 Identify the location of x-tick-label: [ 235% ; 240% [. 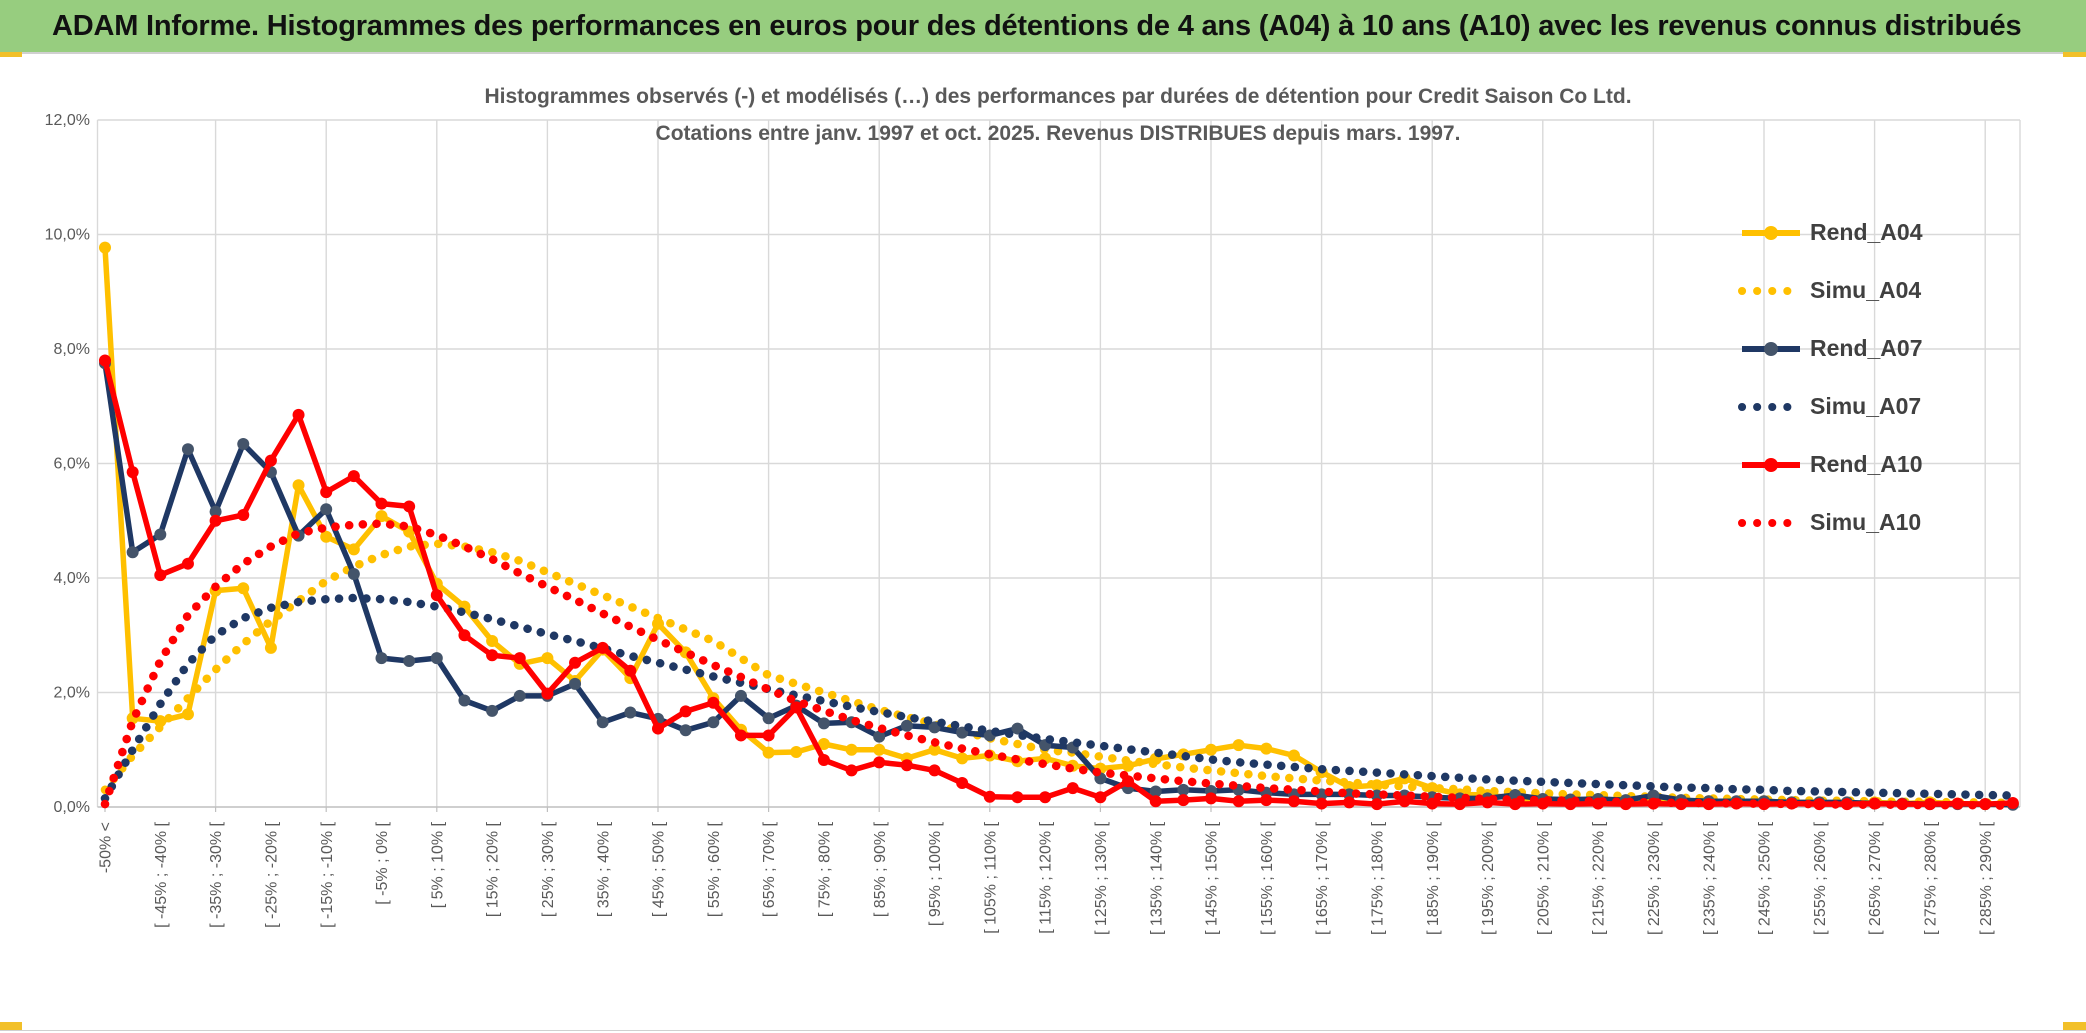
(1709, 878).